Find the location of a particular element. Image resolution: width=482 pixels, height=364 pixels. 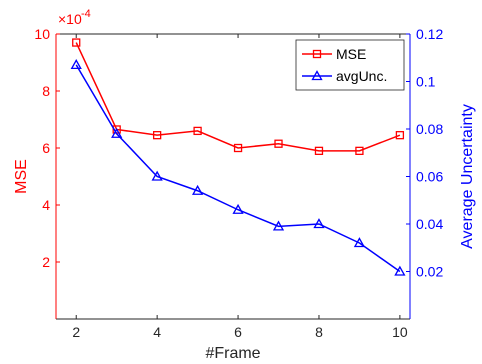

x-axis-title: #Frame is located at coordinates (232, 353).